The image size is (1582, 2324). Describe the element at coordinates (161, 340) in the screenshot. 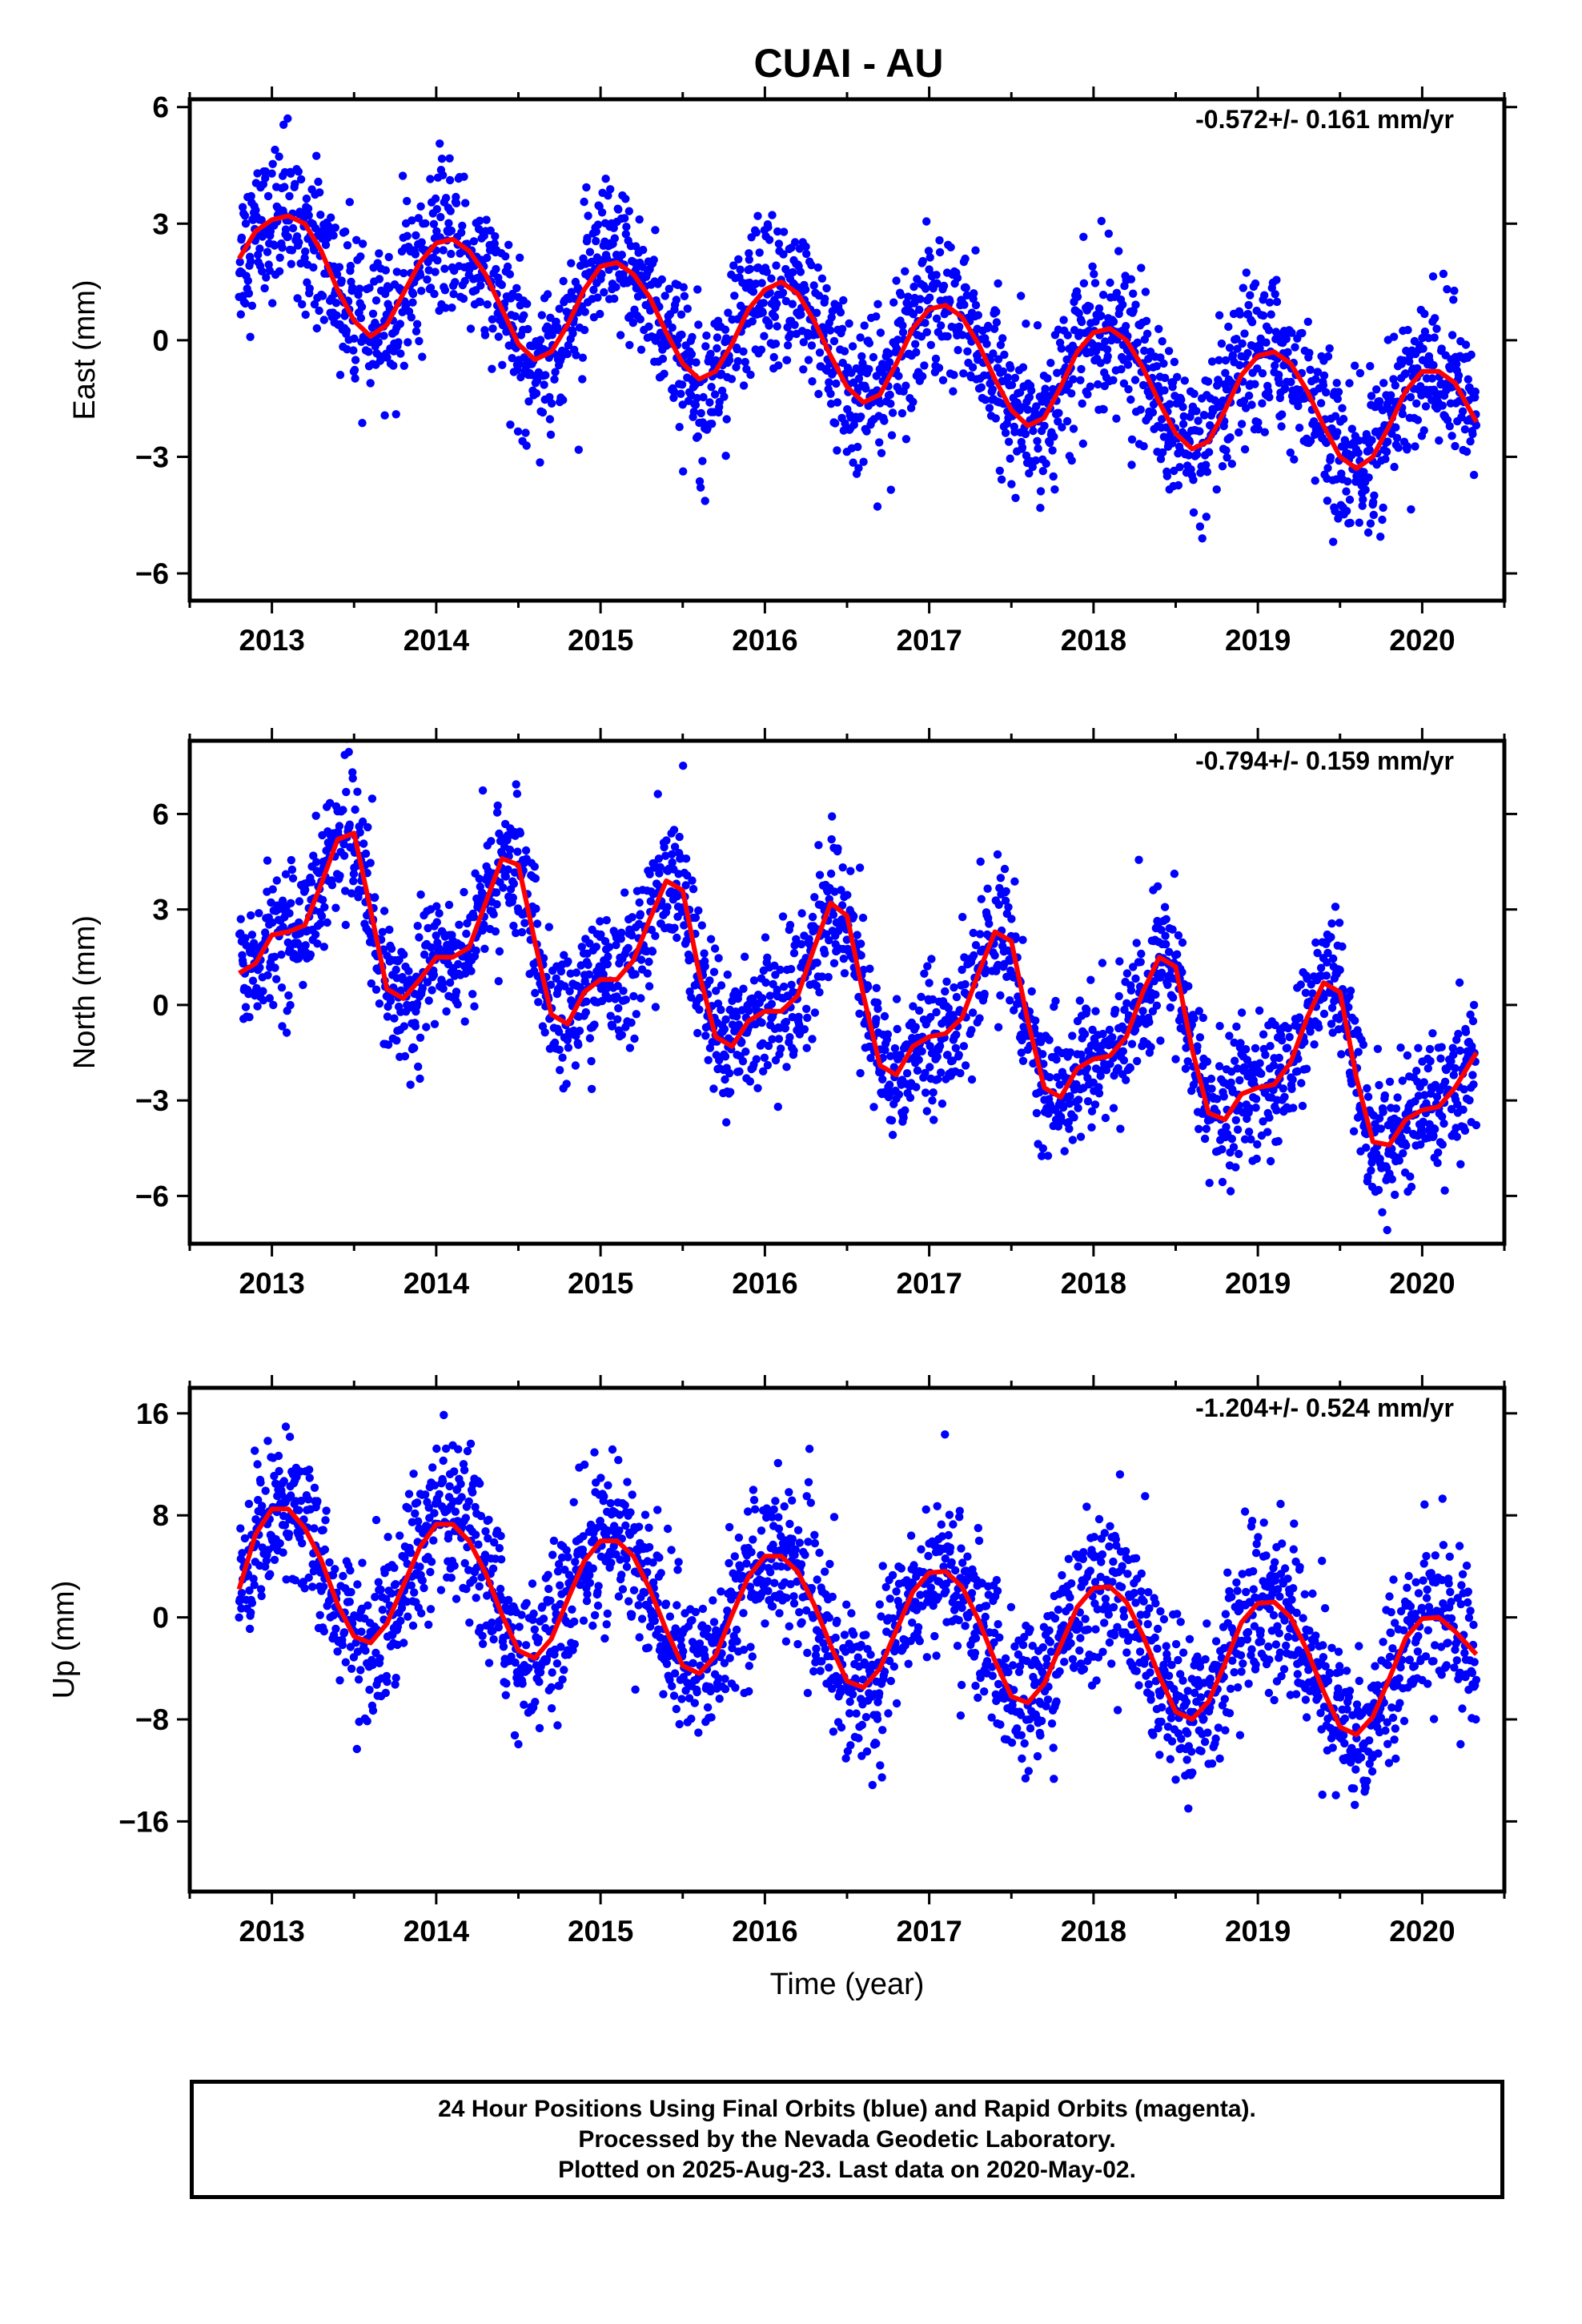

I see `y-tick-label: 0` at that location.